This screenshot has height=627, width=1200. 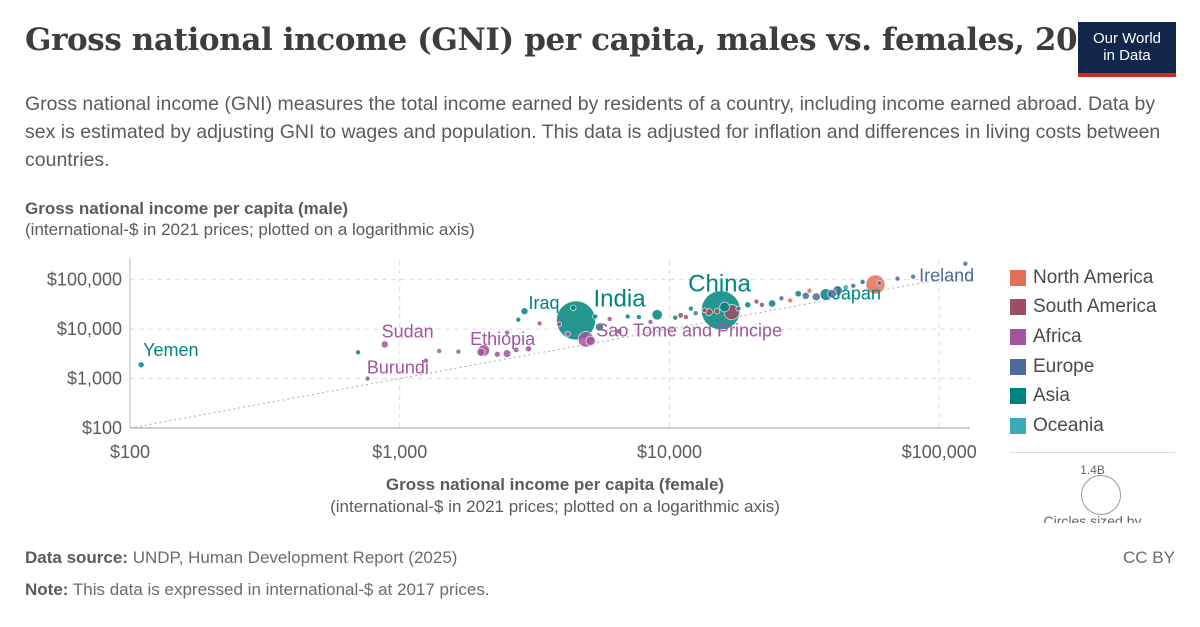 What do you see at coordinates (620, 298) in the screenshot?
I see `point-label: India` at bounding box center [620, 298].